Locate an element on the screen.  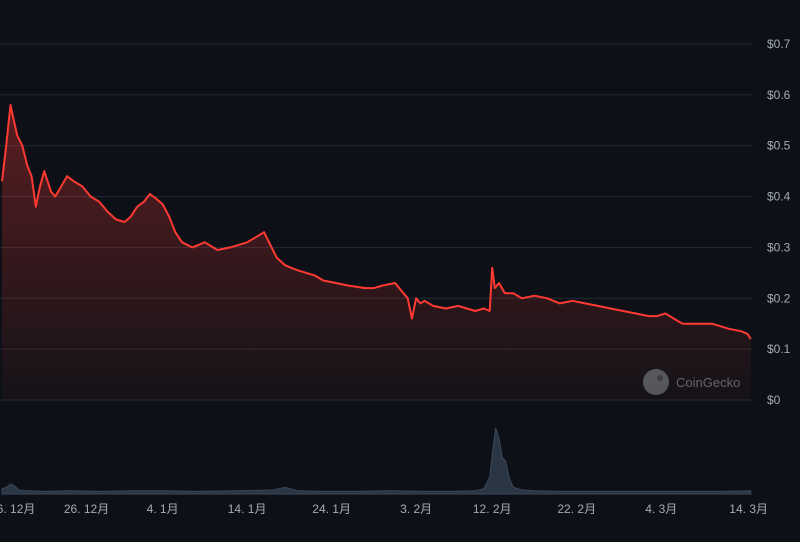
x-tick-label: 14. 1月 is located at coordinates (247, 509).